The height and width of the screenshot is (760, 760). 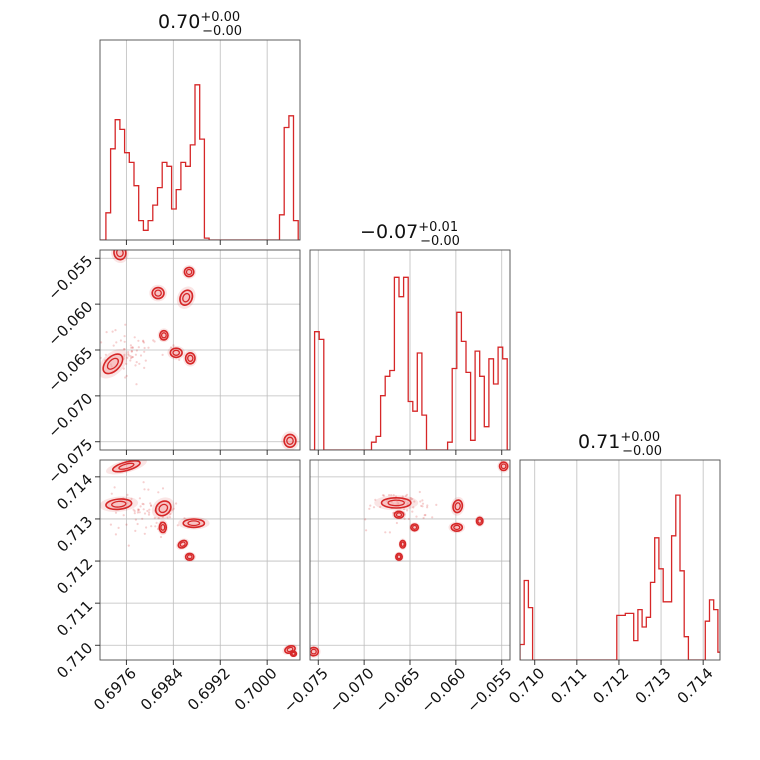 I want to click on panel-2-1: −0.075−0.070−0.065−0.060−0.055, so click(x=397, y=587).